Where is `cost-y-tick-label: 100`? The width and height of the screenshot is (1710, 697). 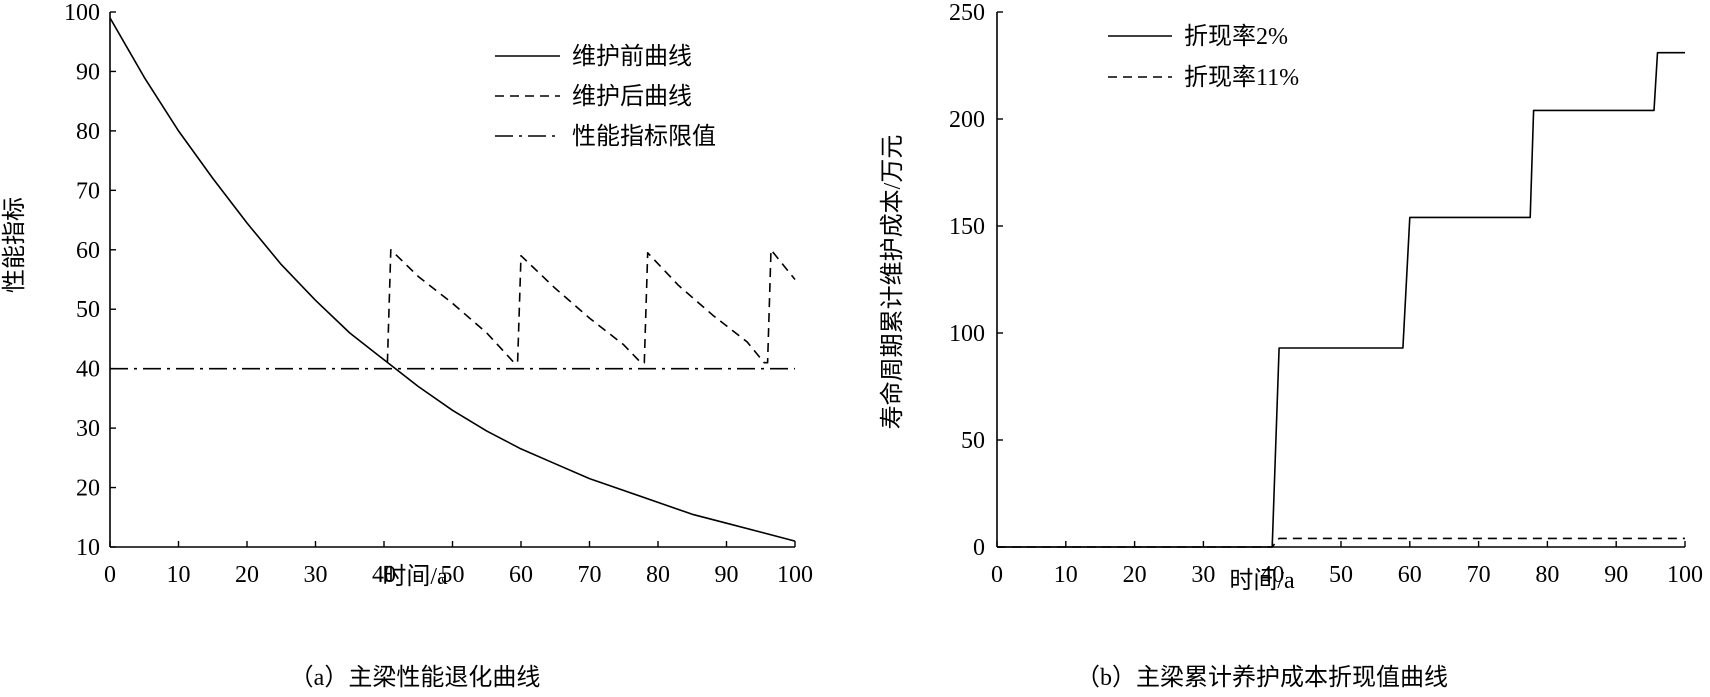 cost-y-tick-label: 100 is located at coordinates (967, 334).